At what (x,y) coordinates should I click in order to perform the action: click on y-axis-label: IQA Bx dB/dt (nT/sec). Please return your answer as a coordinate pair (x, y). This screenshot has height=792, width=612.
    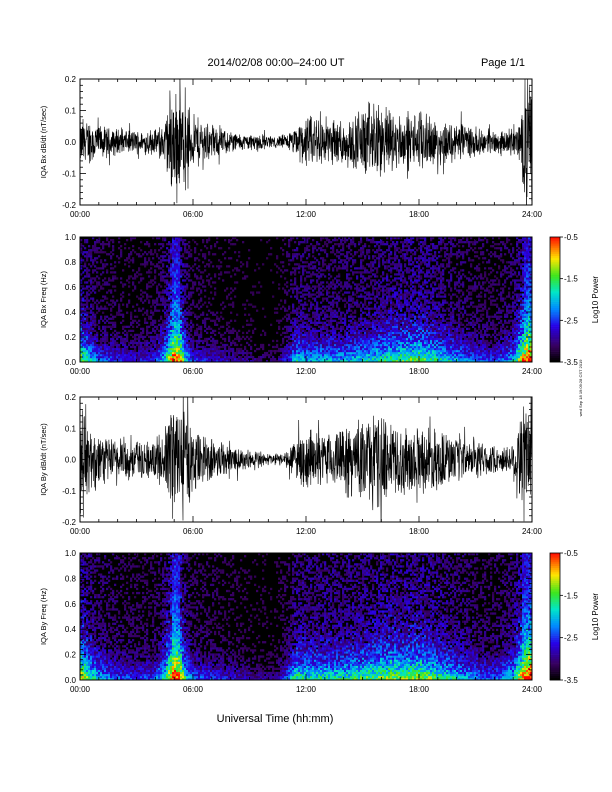
    Looking at the image, I should click on (43, 141).